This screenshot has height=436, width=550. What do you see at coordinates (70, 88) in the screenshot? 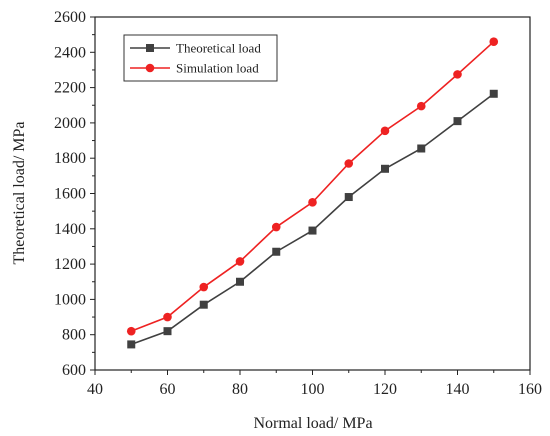
I see `y-tick-label: 2200` at bounding box center [70, 88].